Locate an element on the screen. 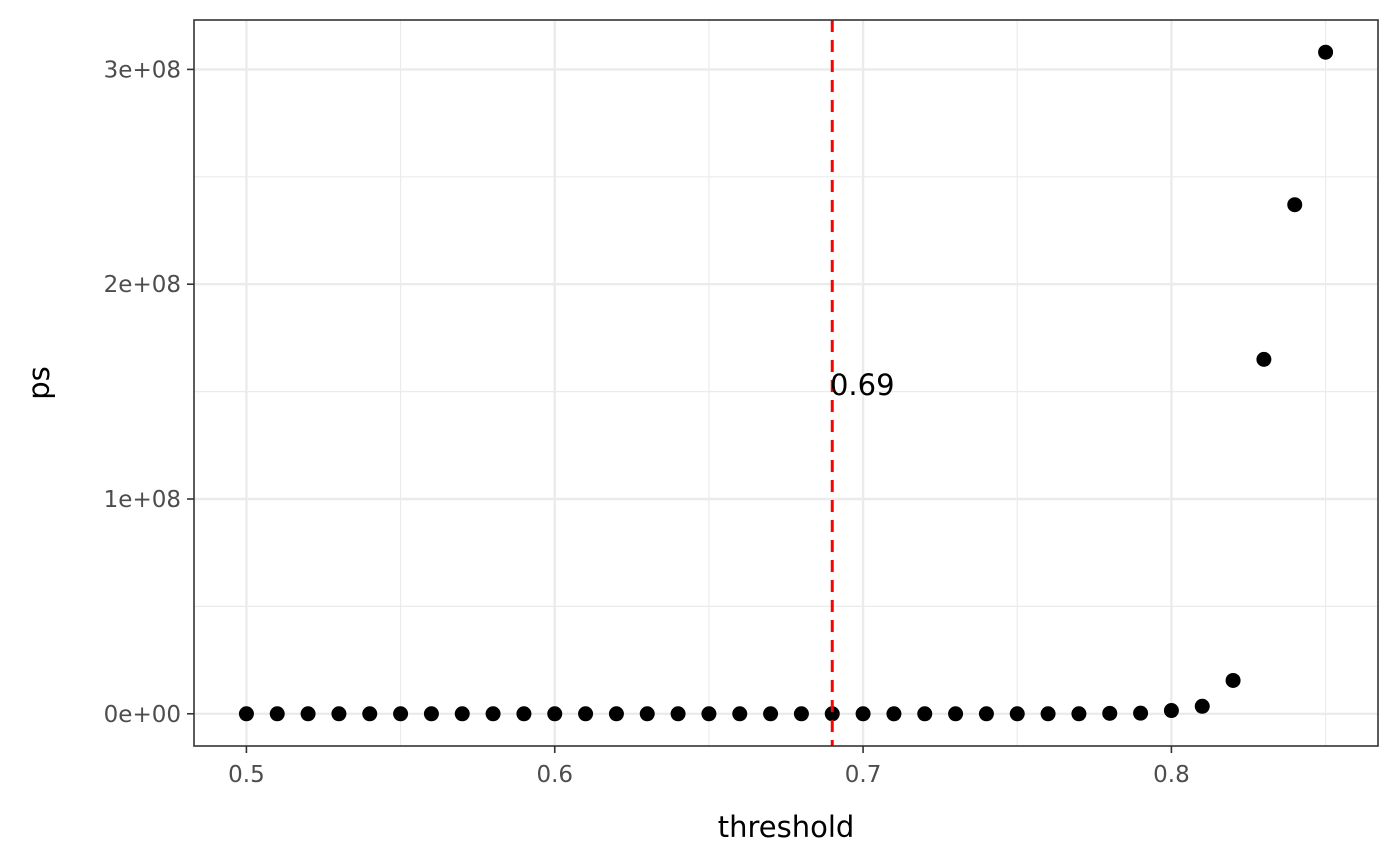 The width and height of the screenshot is (1400, 866). reference-line-group: 0.69 is located at coordinates (862, 383).